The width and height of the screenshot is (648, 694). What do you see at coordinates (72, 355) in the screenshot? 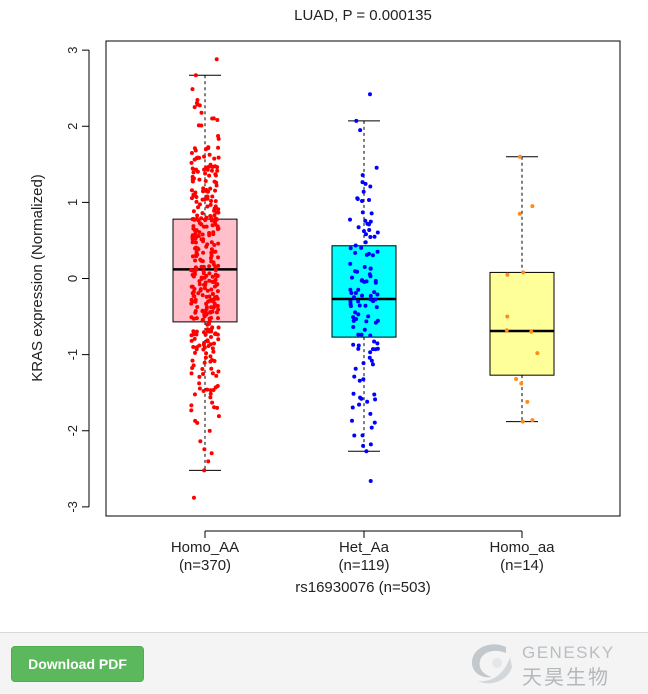
I see `y-tick-label: -1` at bounding box center [72, 355].